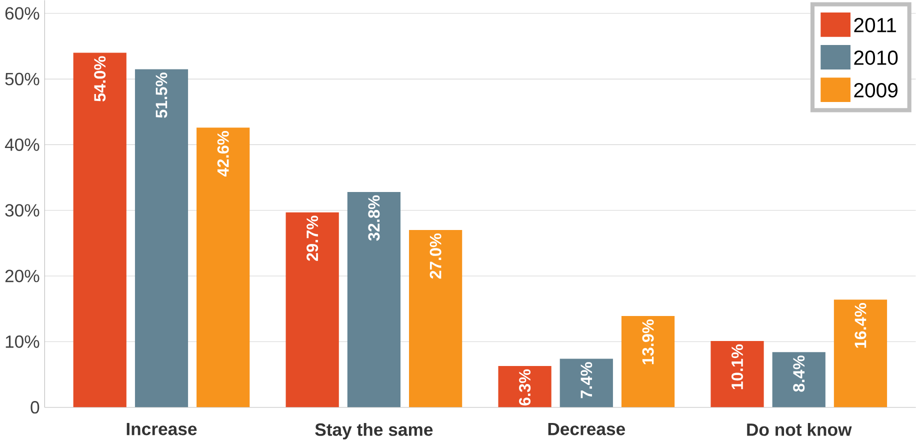 This screenshot has width=916, height=444. Describe the element at coordinates (22, 210) in the screenshot. I see `y-tick-label: 30%` at that location.